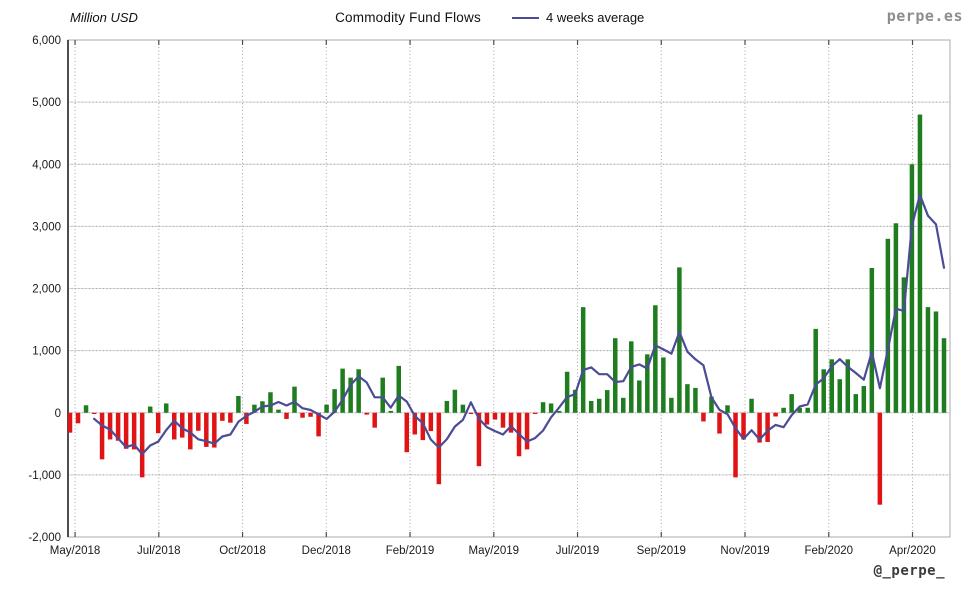 The height and width of the screenshot is (605, 980). What do you see at coordinates (46, 352) in the screenshot?
I see `y-tick-label: 1,000` at bounding box center [46, 352].